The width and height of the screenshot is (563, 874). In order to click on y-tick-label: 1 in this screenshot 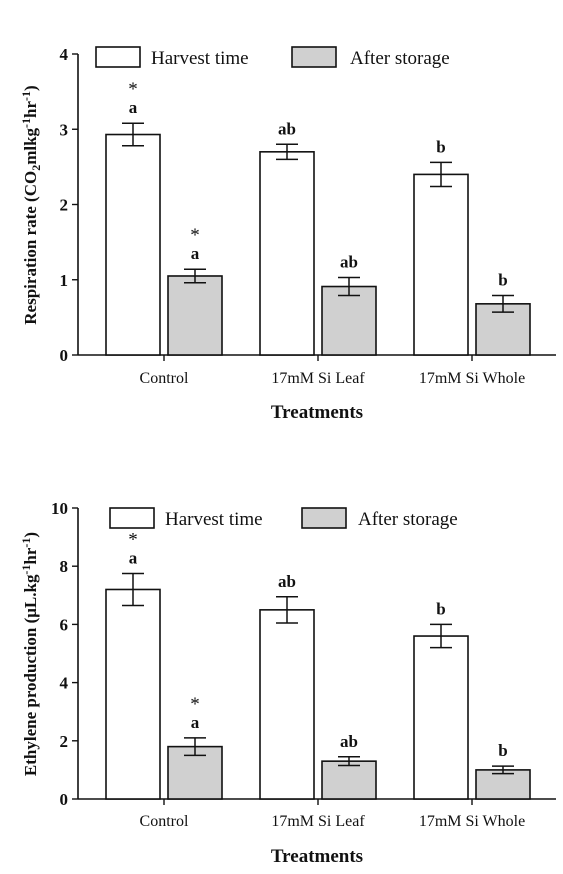, I will do `click(64, 280)`.